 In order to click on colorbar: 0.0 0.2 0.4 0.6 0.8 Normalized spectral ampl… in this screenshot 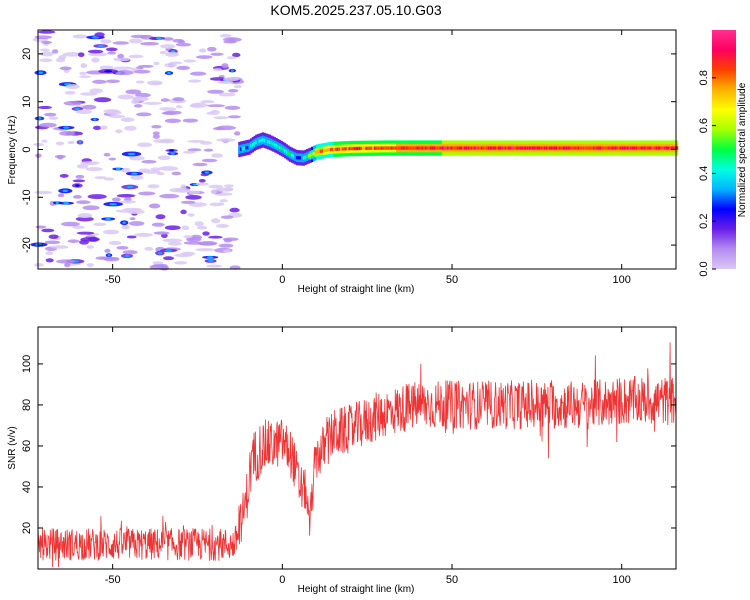, I will do `click(723, 153)`.